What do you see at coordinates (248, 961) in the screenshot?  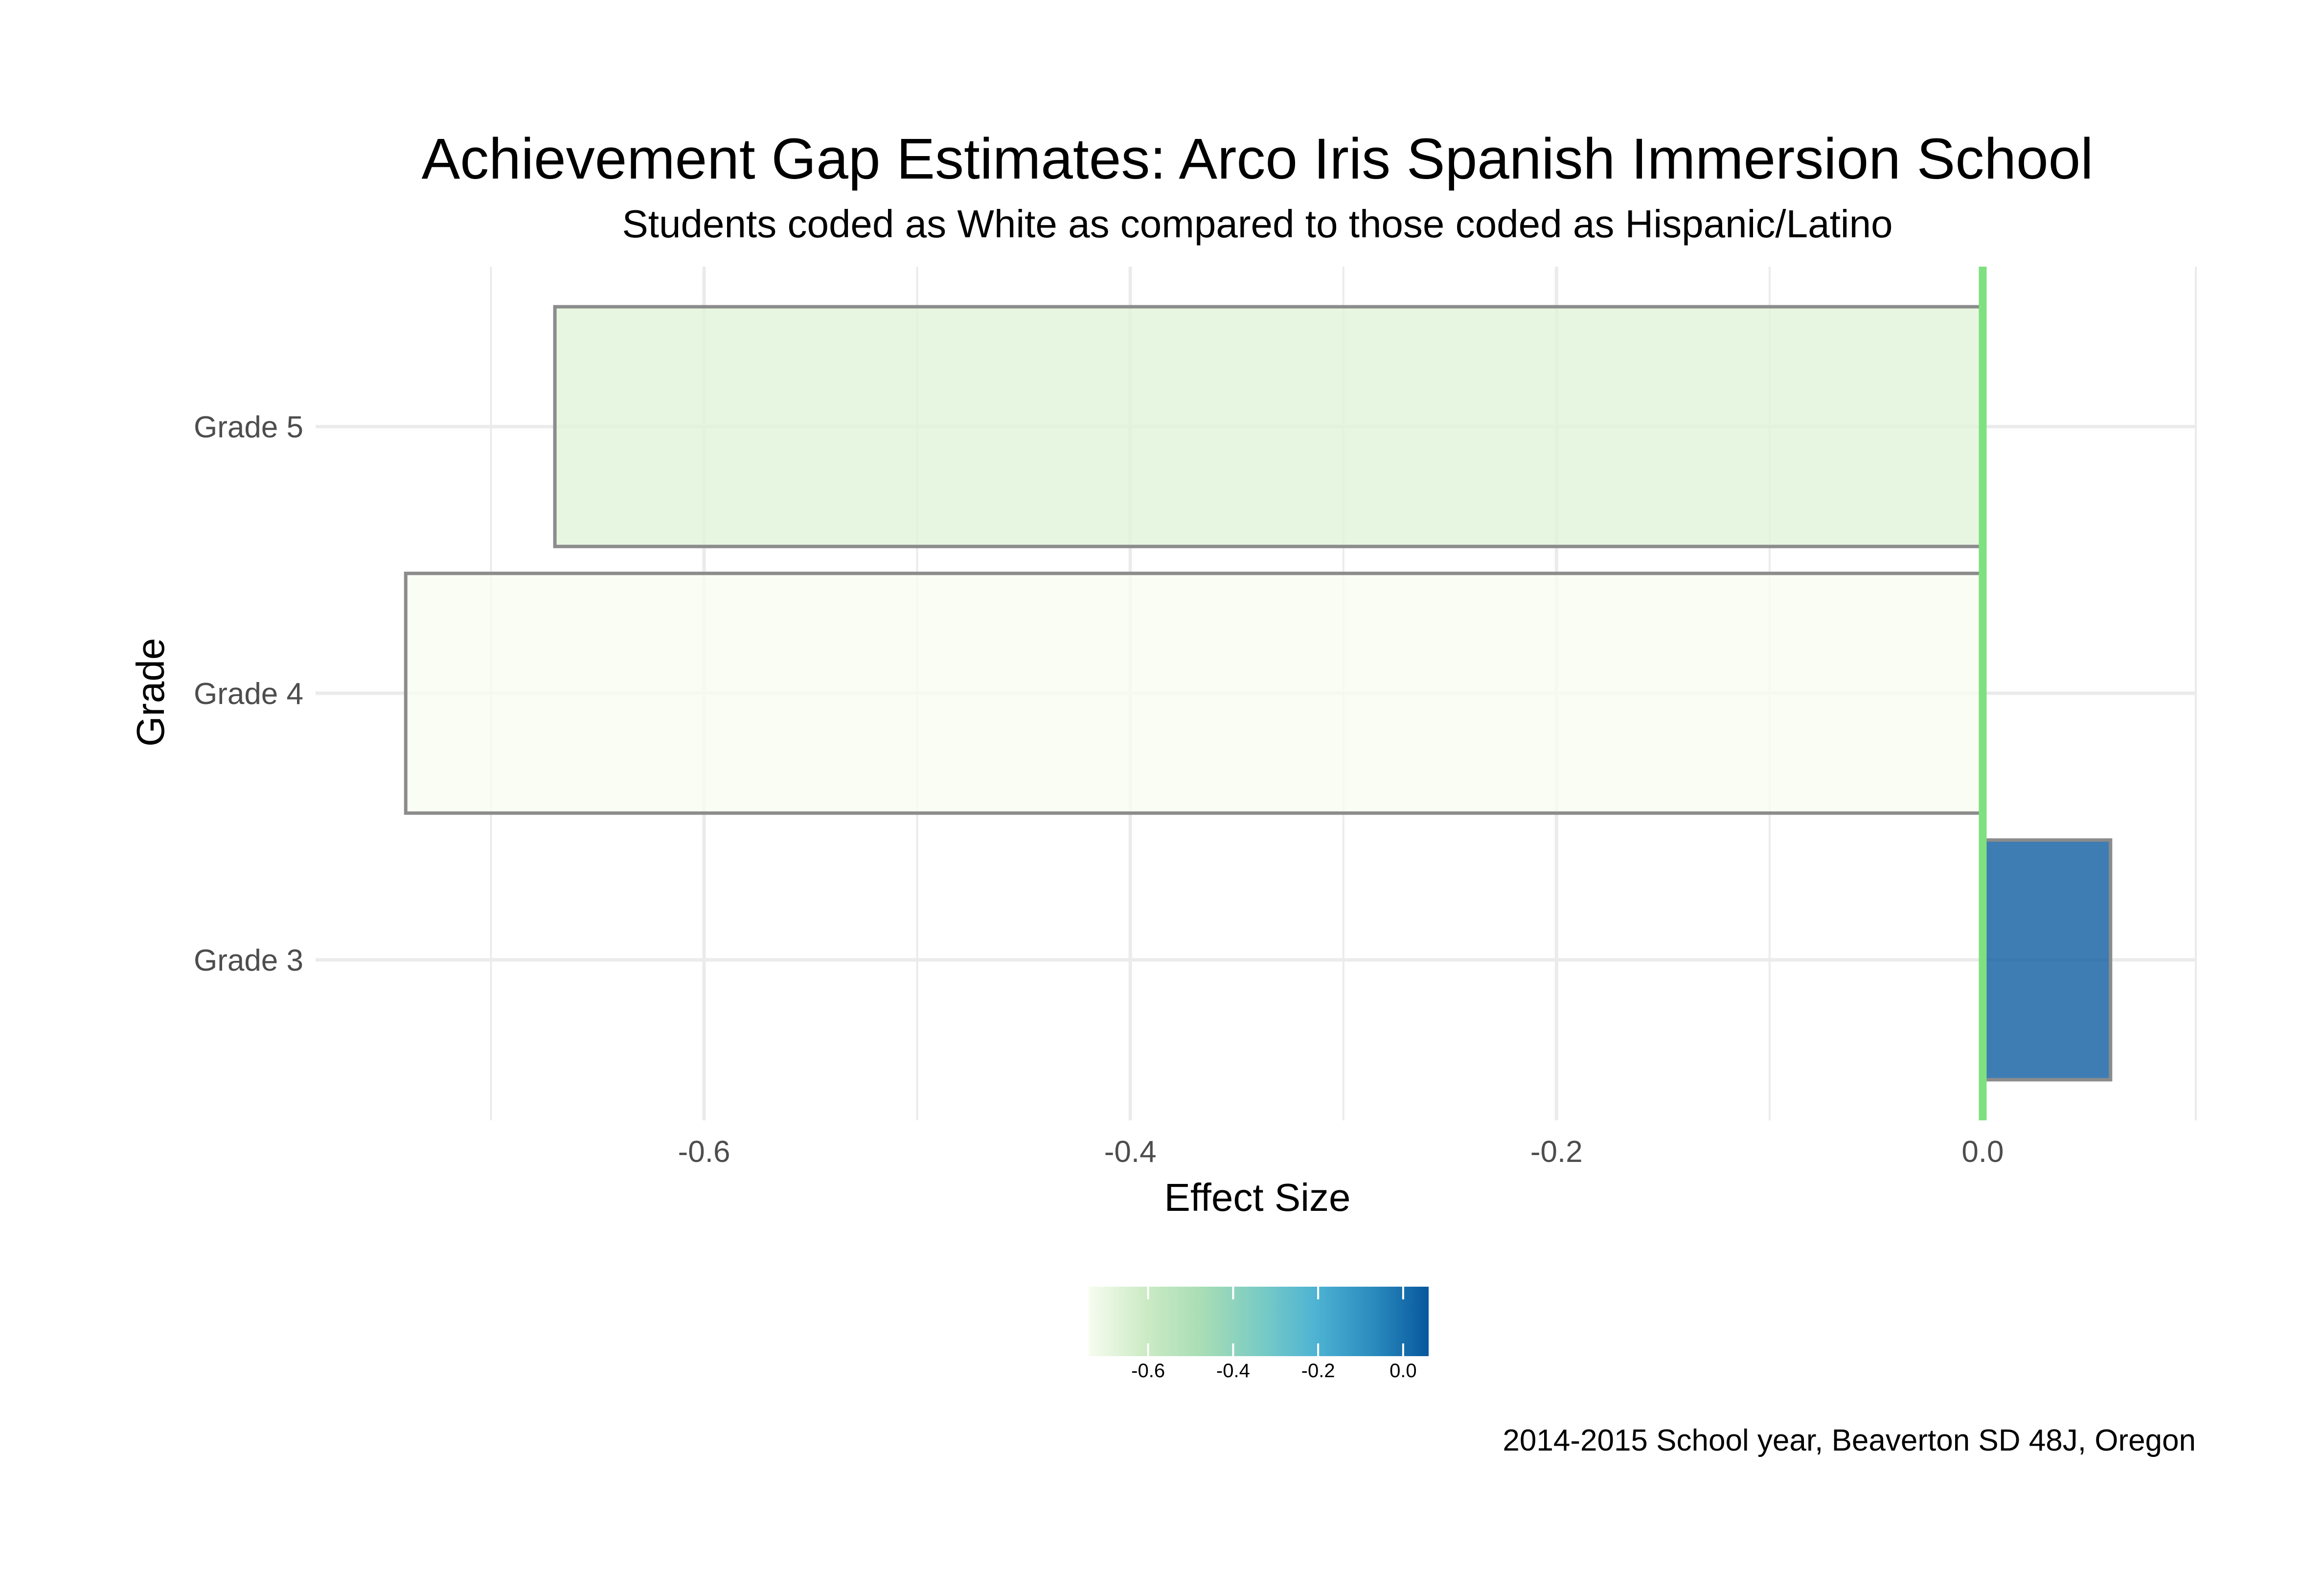 I see `y-tick-label: Grade 3` at bounding box center [248, 961].